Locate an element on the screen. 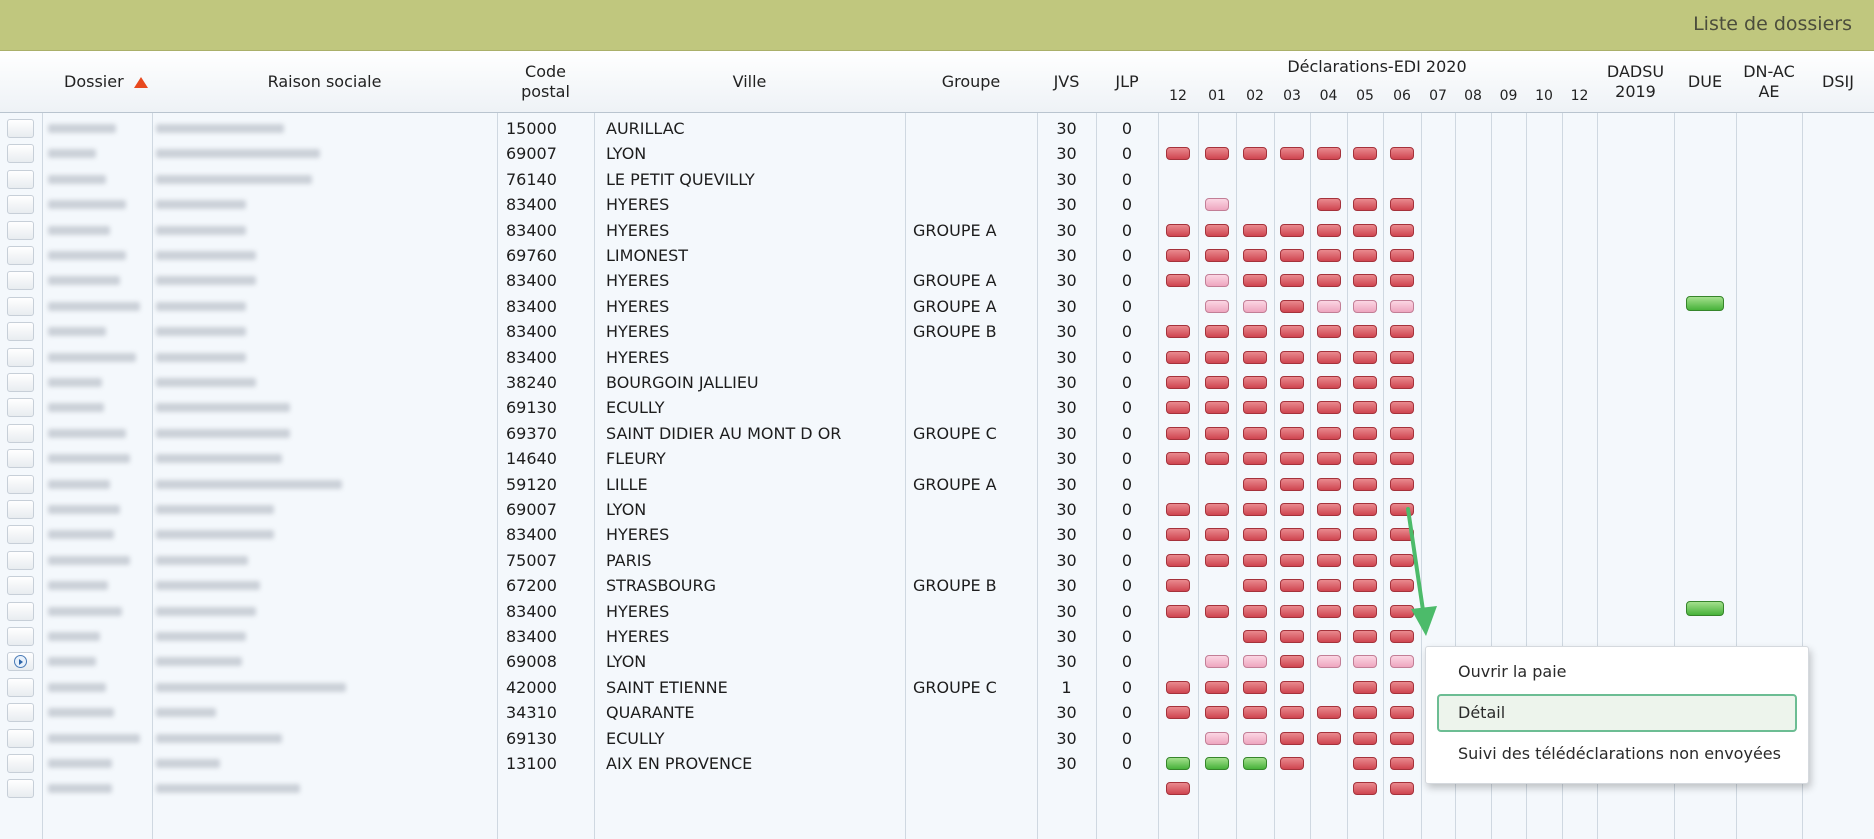 The width and height of the screenshot is (1874, 839). context-menu-item-suivi-teledeclarations: Suivi des télédéclarations non envoyées is located at coordinates (1619, 753).